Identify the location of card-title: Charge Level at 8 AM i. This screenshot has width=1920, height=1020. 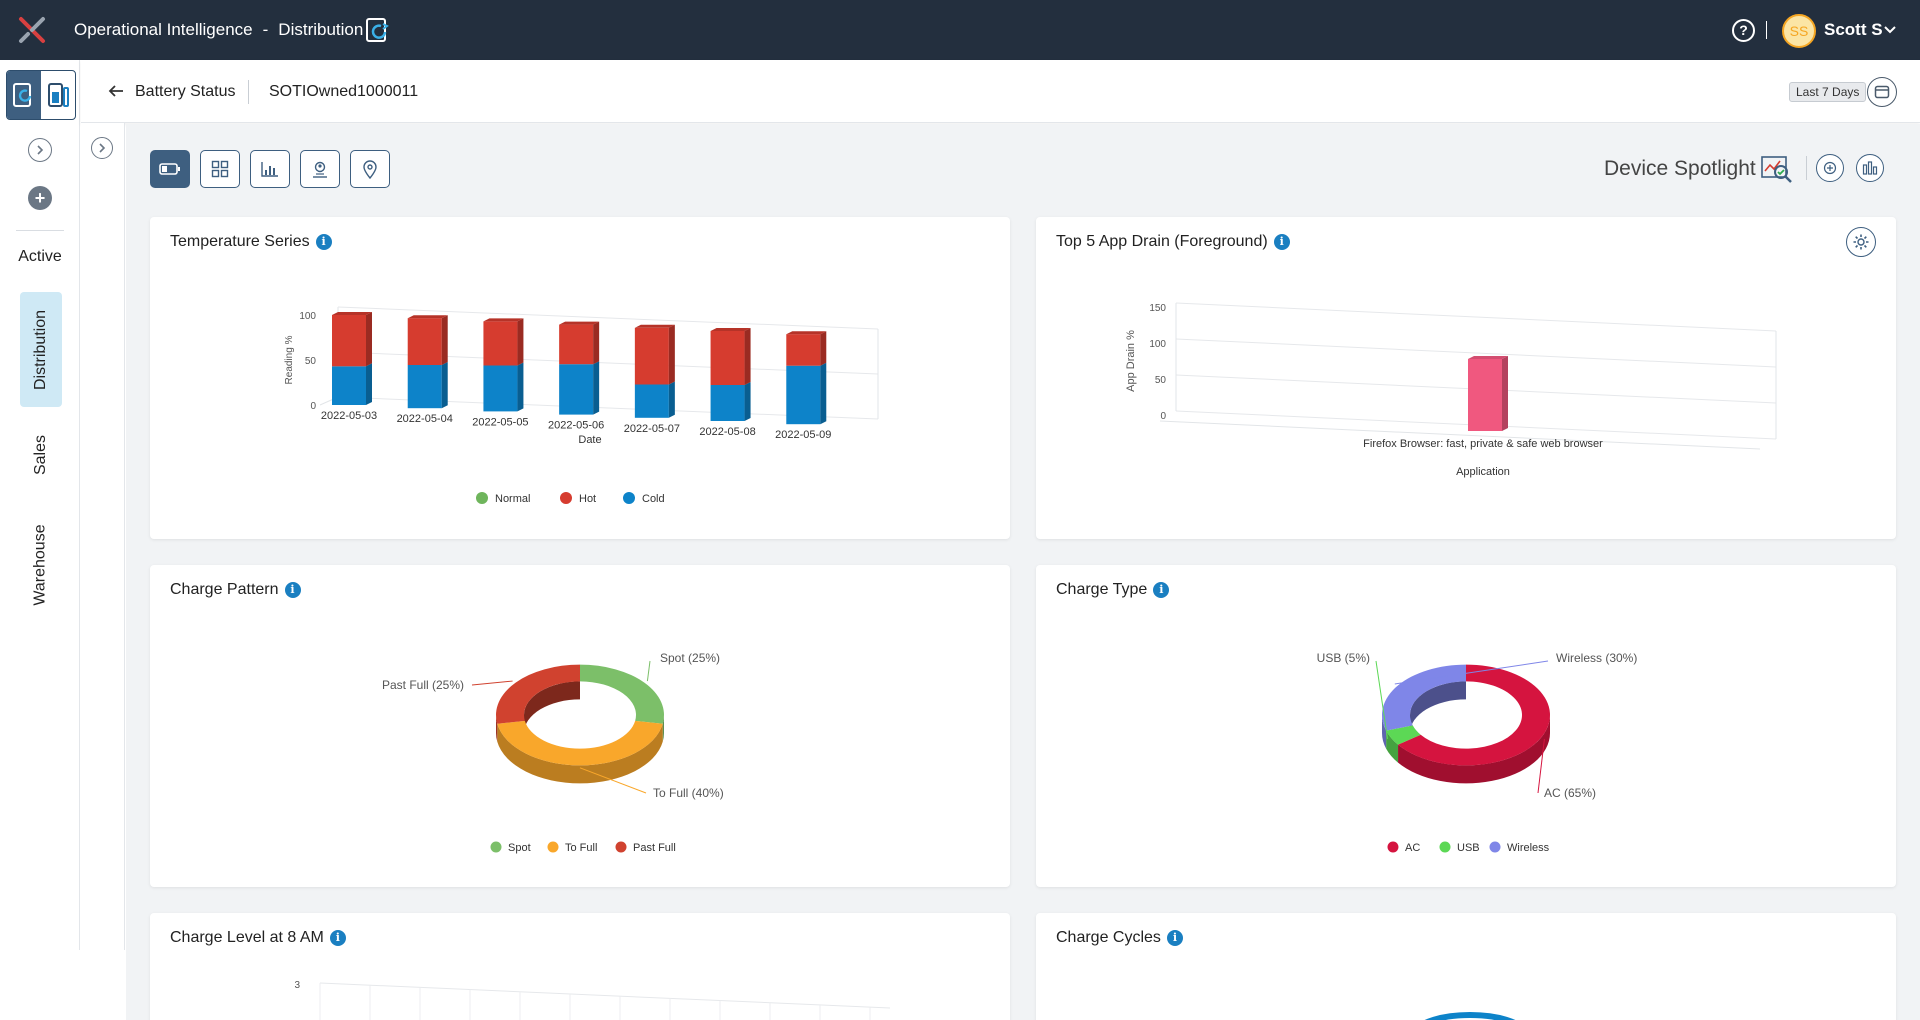
(258, 938).